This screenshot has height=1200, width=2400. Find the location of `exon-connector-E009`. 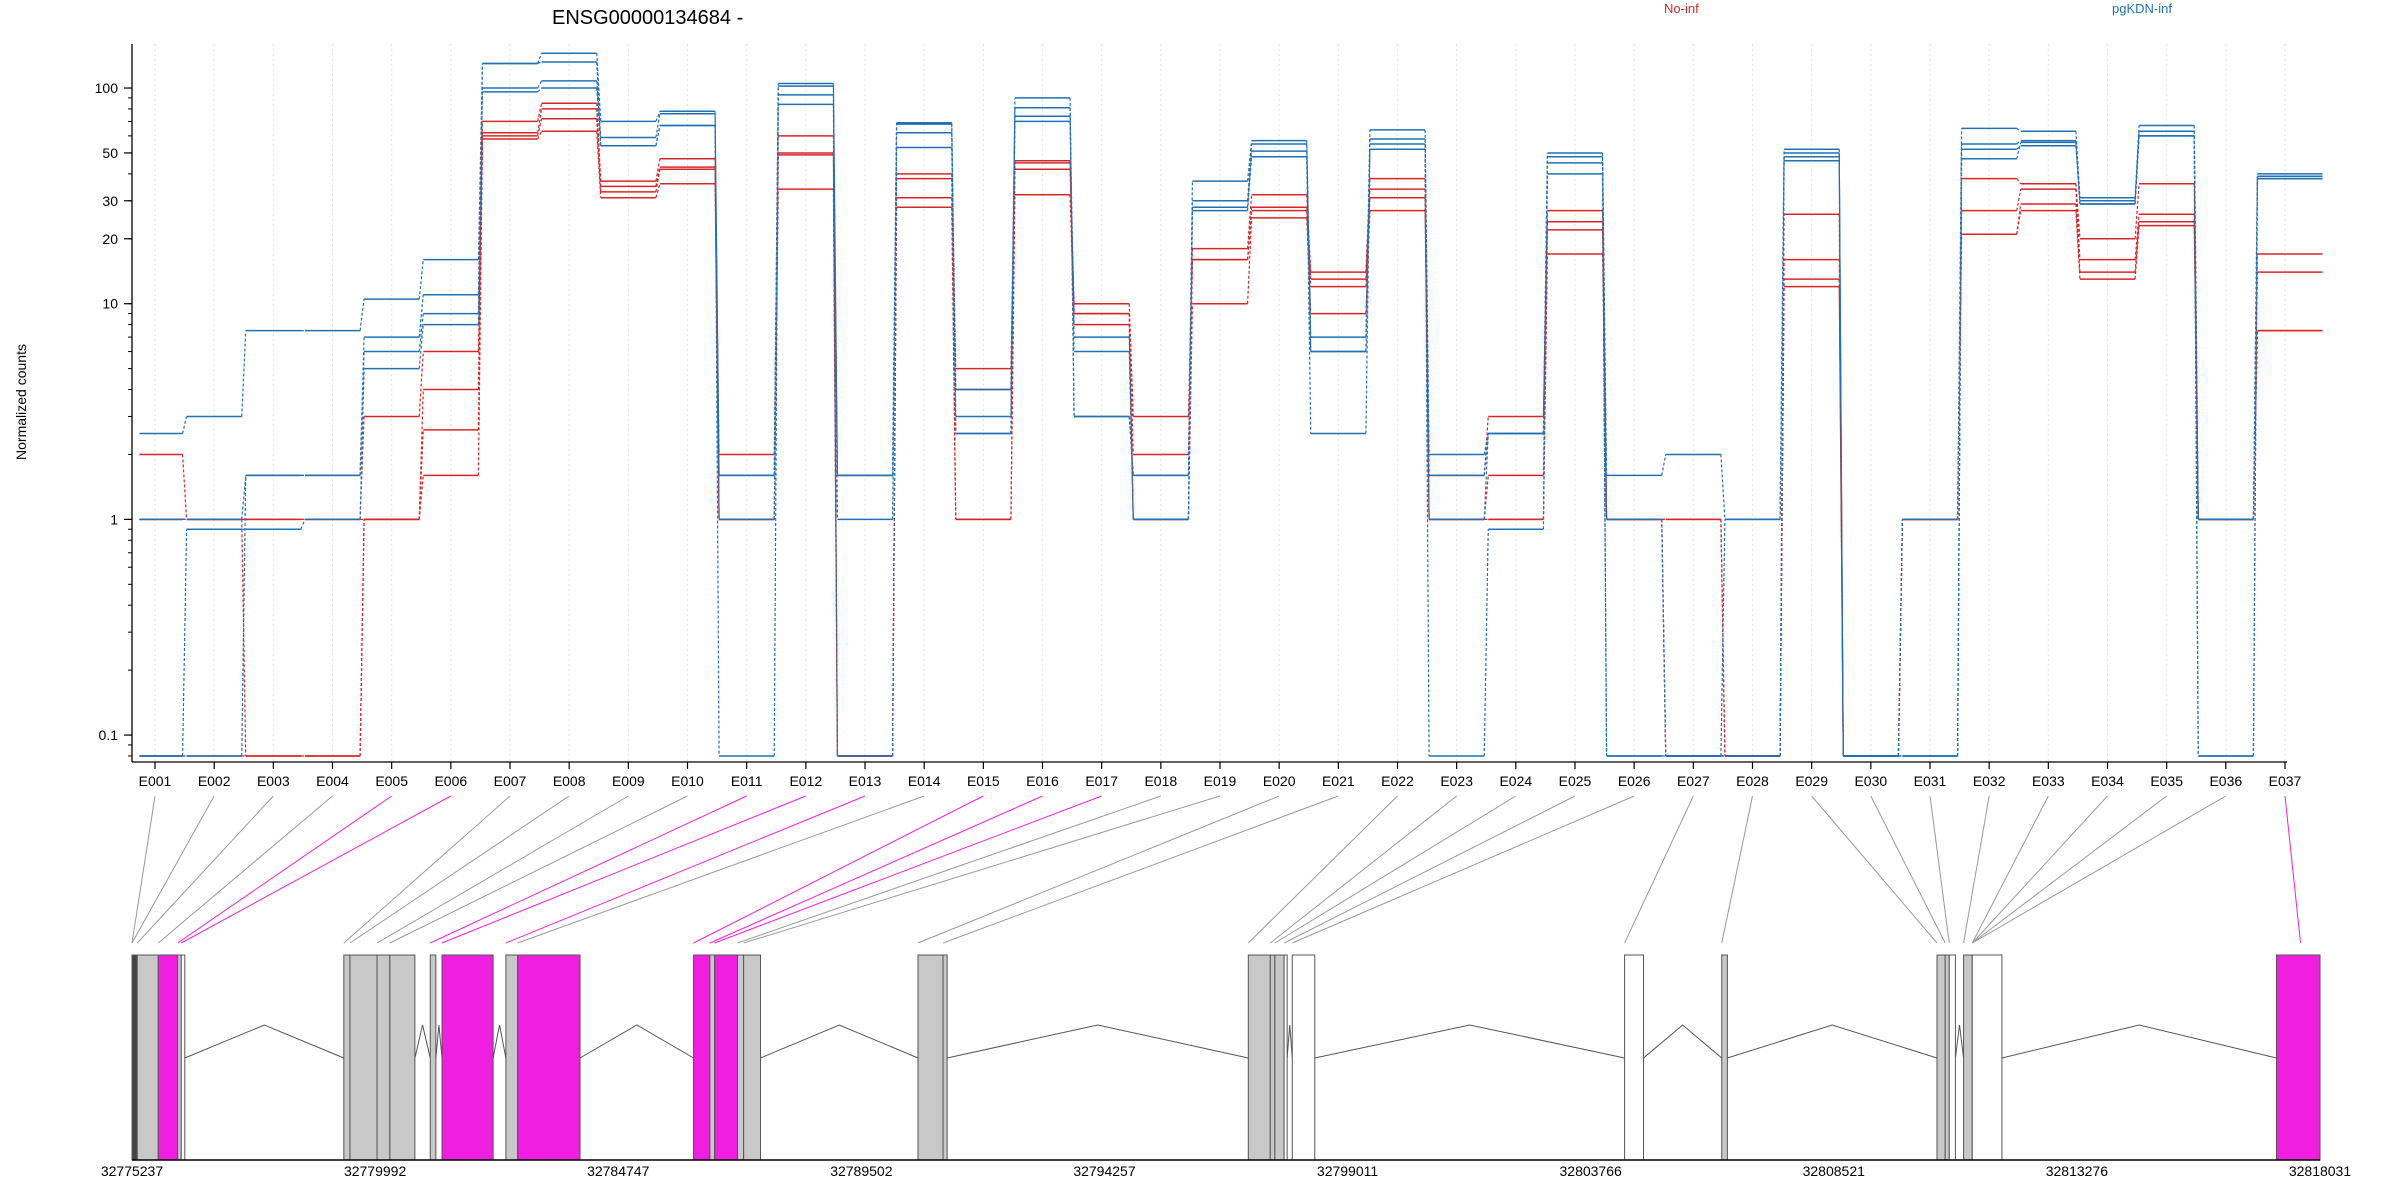

exon-connector-E009 is located at coordinates (502, 869).